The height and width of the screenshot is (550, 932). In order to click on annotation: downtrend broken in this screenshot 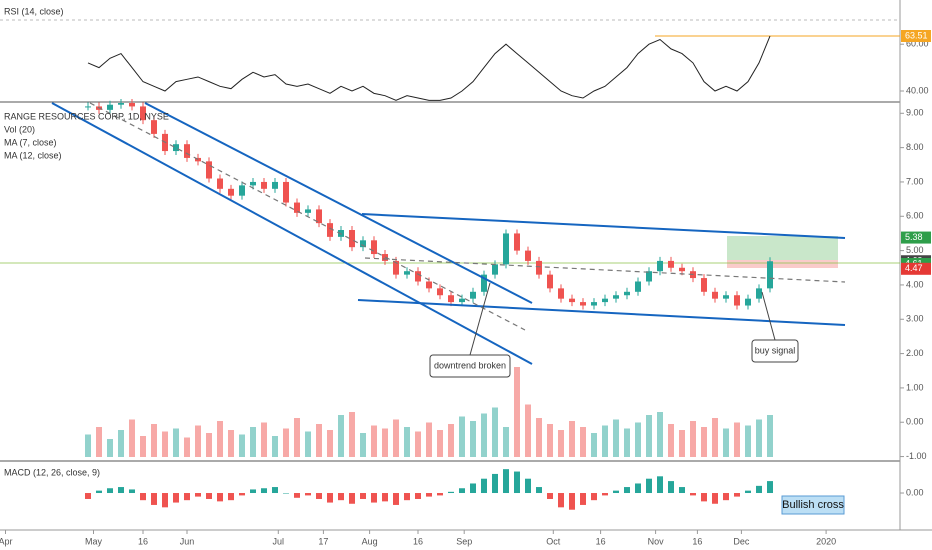, I will do `click(470, 365)`.